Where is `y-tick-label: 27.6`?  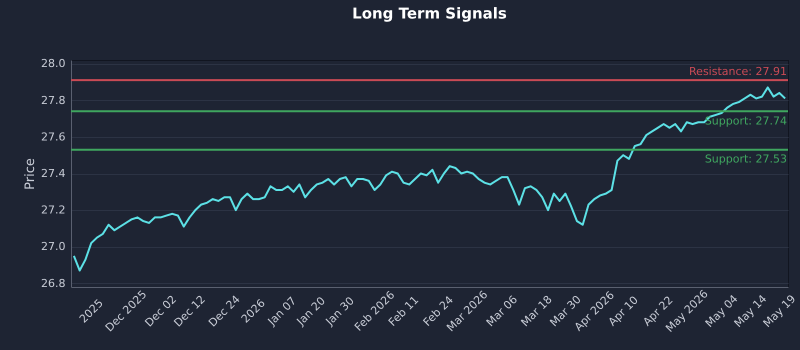
y-tick-label: 27.6 is located at coordinates (53, 137).